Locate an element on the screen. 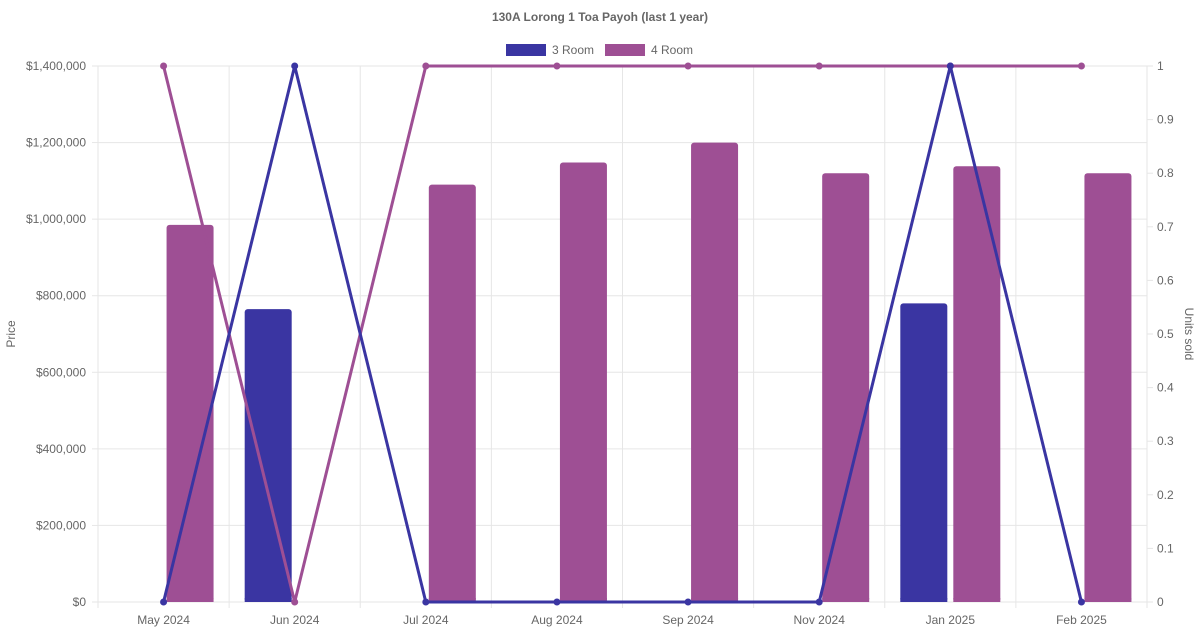 The height and width of the screenshot is (635, 1200). legend: 3 Room 4 Room is located at coordinates (599, 50).